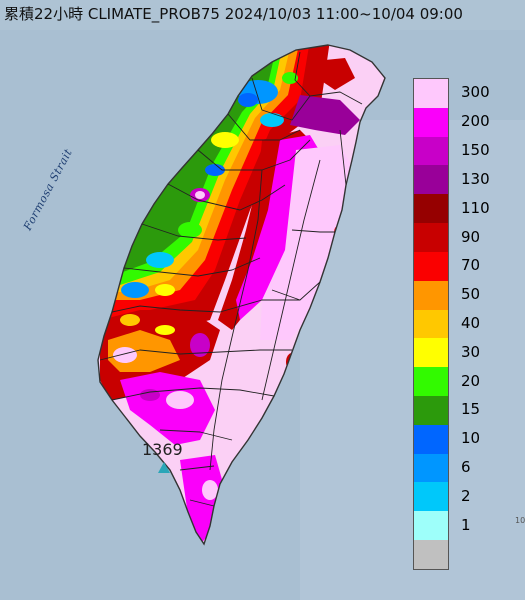 The image size is (525, 600). What do you see at coordinates (475, 150) in the screenshot?
I see `legend-label: 150` at bounding box center [475, 150].